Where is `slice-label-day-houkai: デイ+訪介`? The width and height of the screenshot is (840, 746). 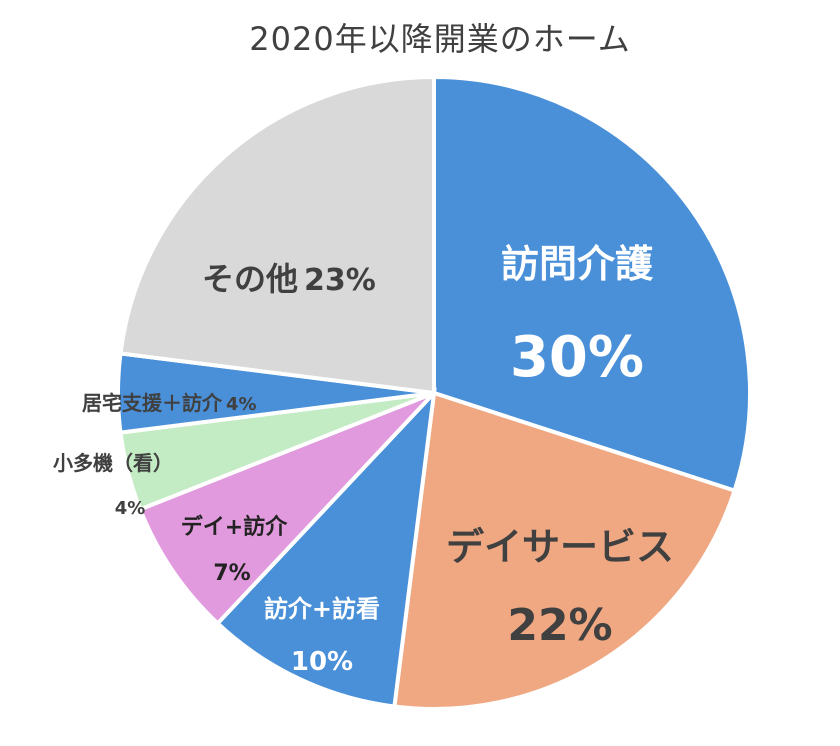 slice-label-day-houkai: デイ+訪介 is located at coordinates (234, 527).